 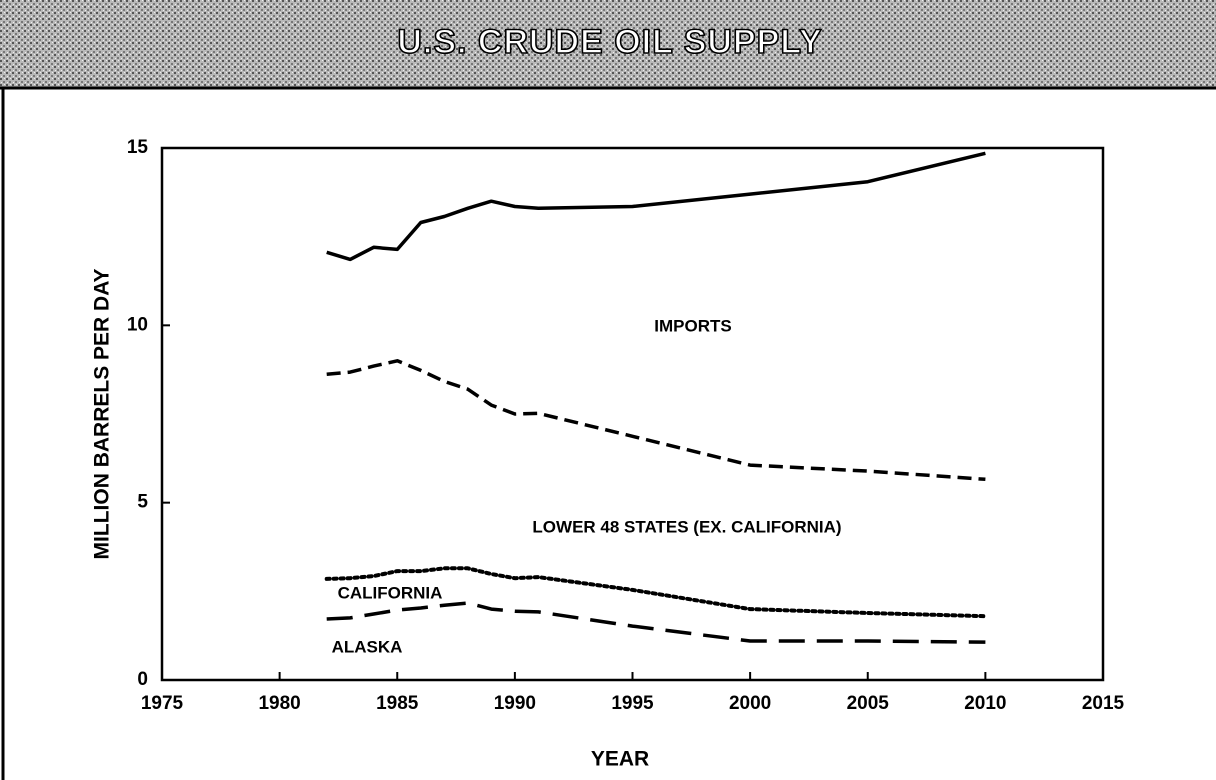 What do you see at coordinates (138, 147) in the screenshot?
I see `y-tick-label: 15` at bounding box center [138, 147].